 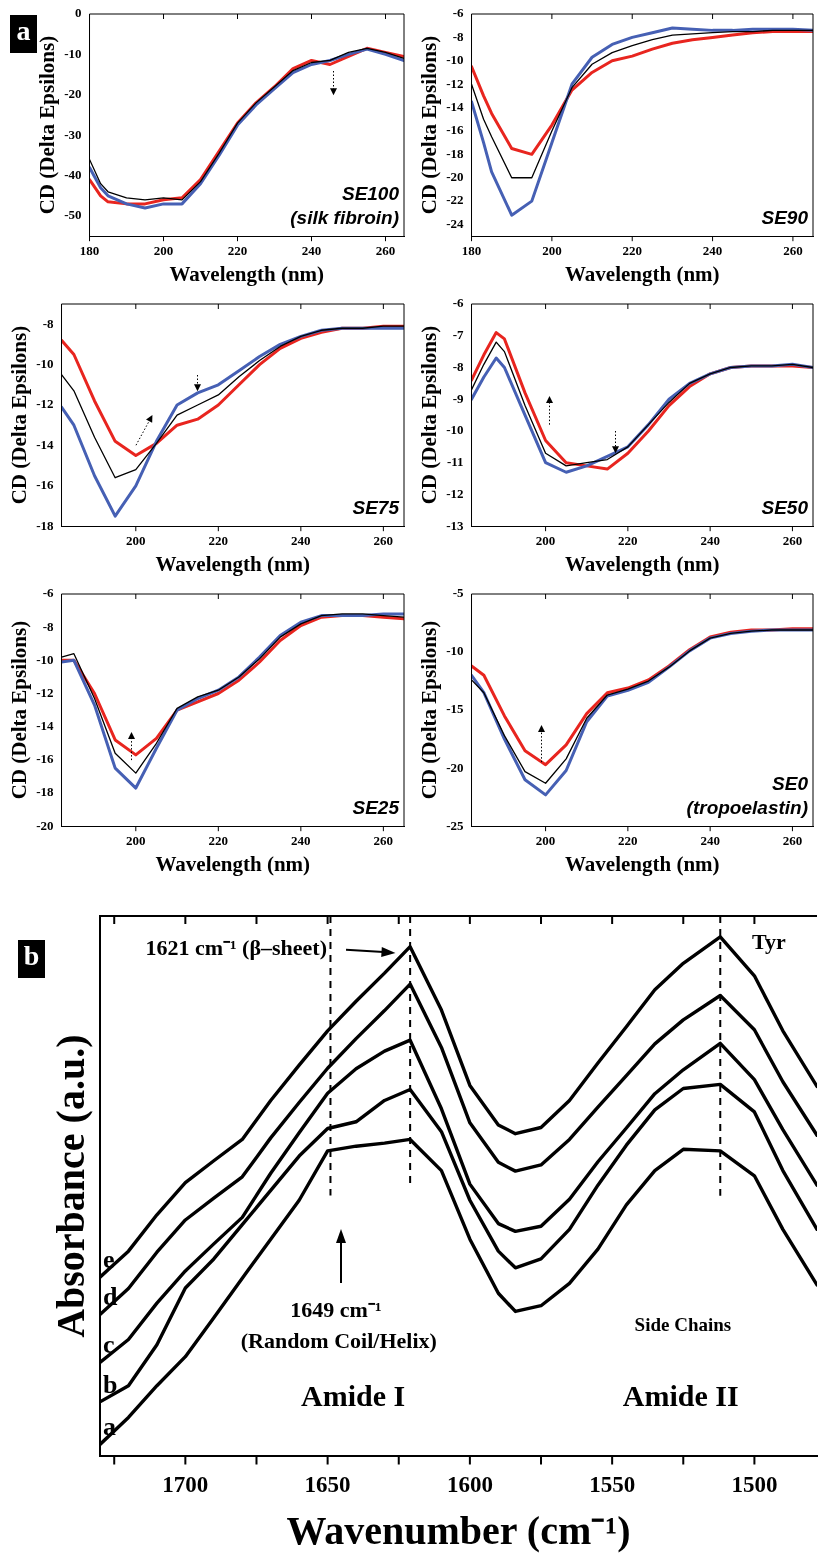 I want to click on y-tick-label: -24, so click(x=455, y=223).